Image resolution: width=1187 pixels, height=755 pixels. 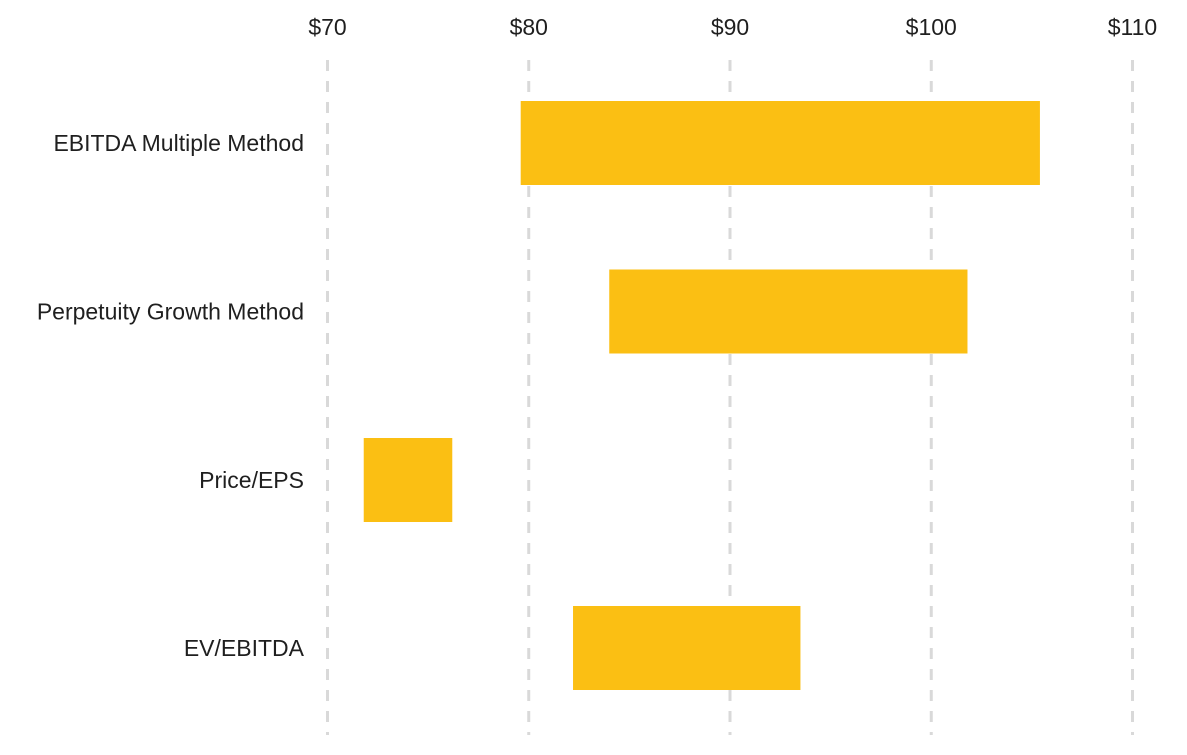 I want to click on x-tick-label: $110, so click(x=1132, y=27).